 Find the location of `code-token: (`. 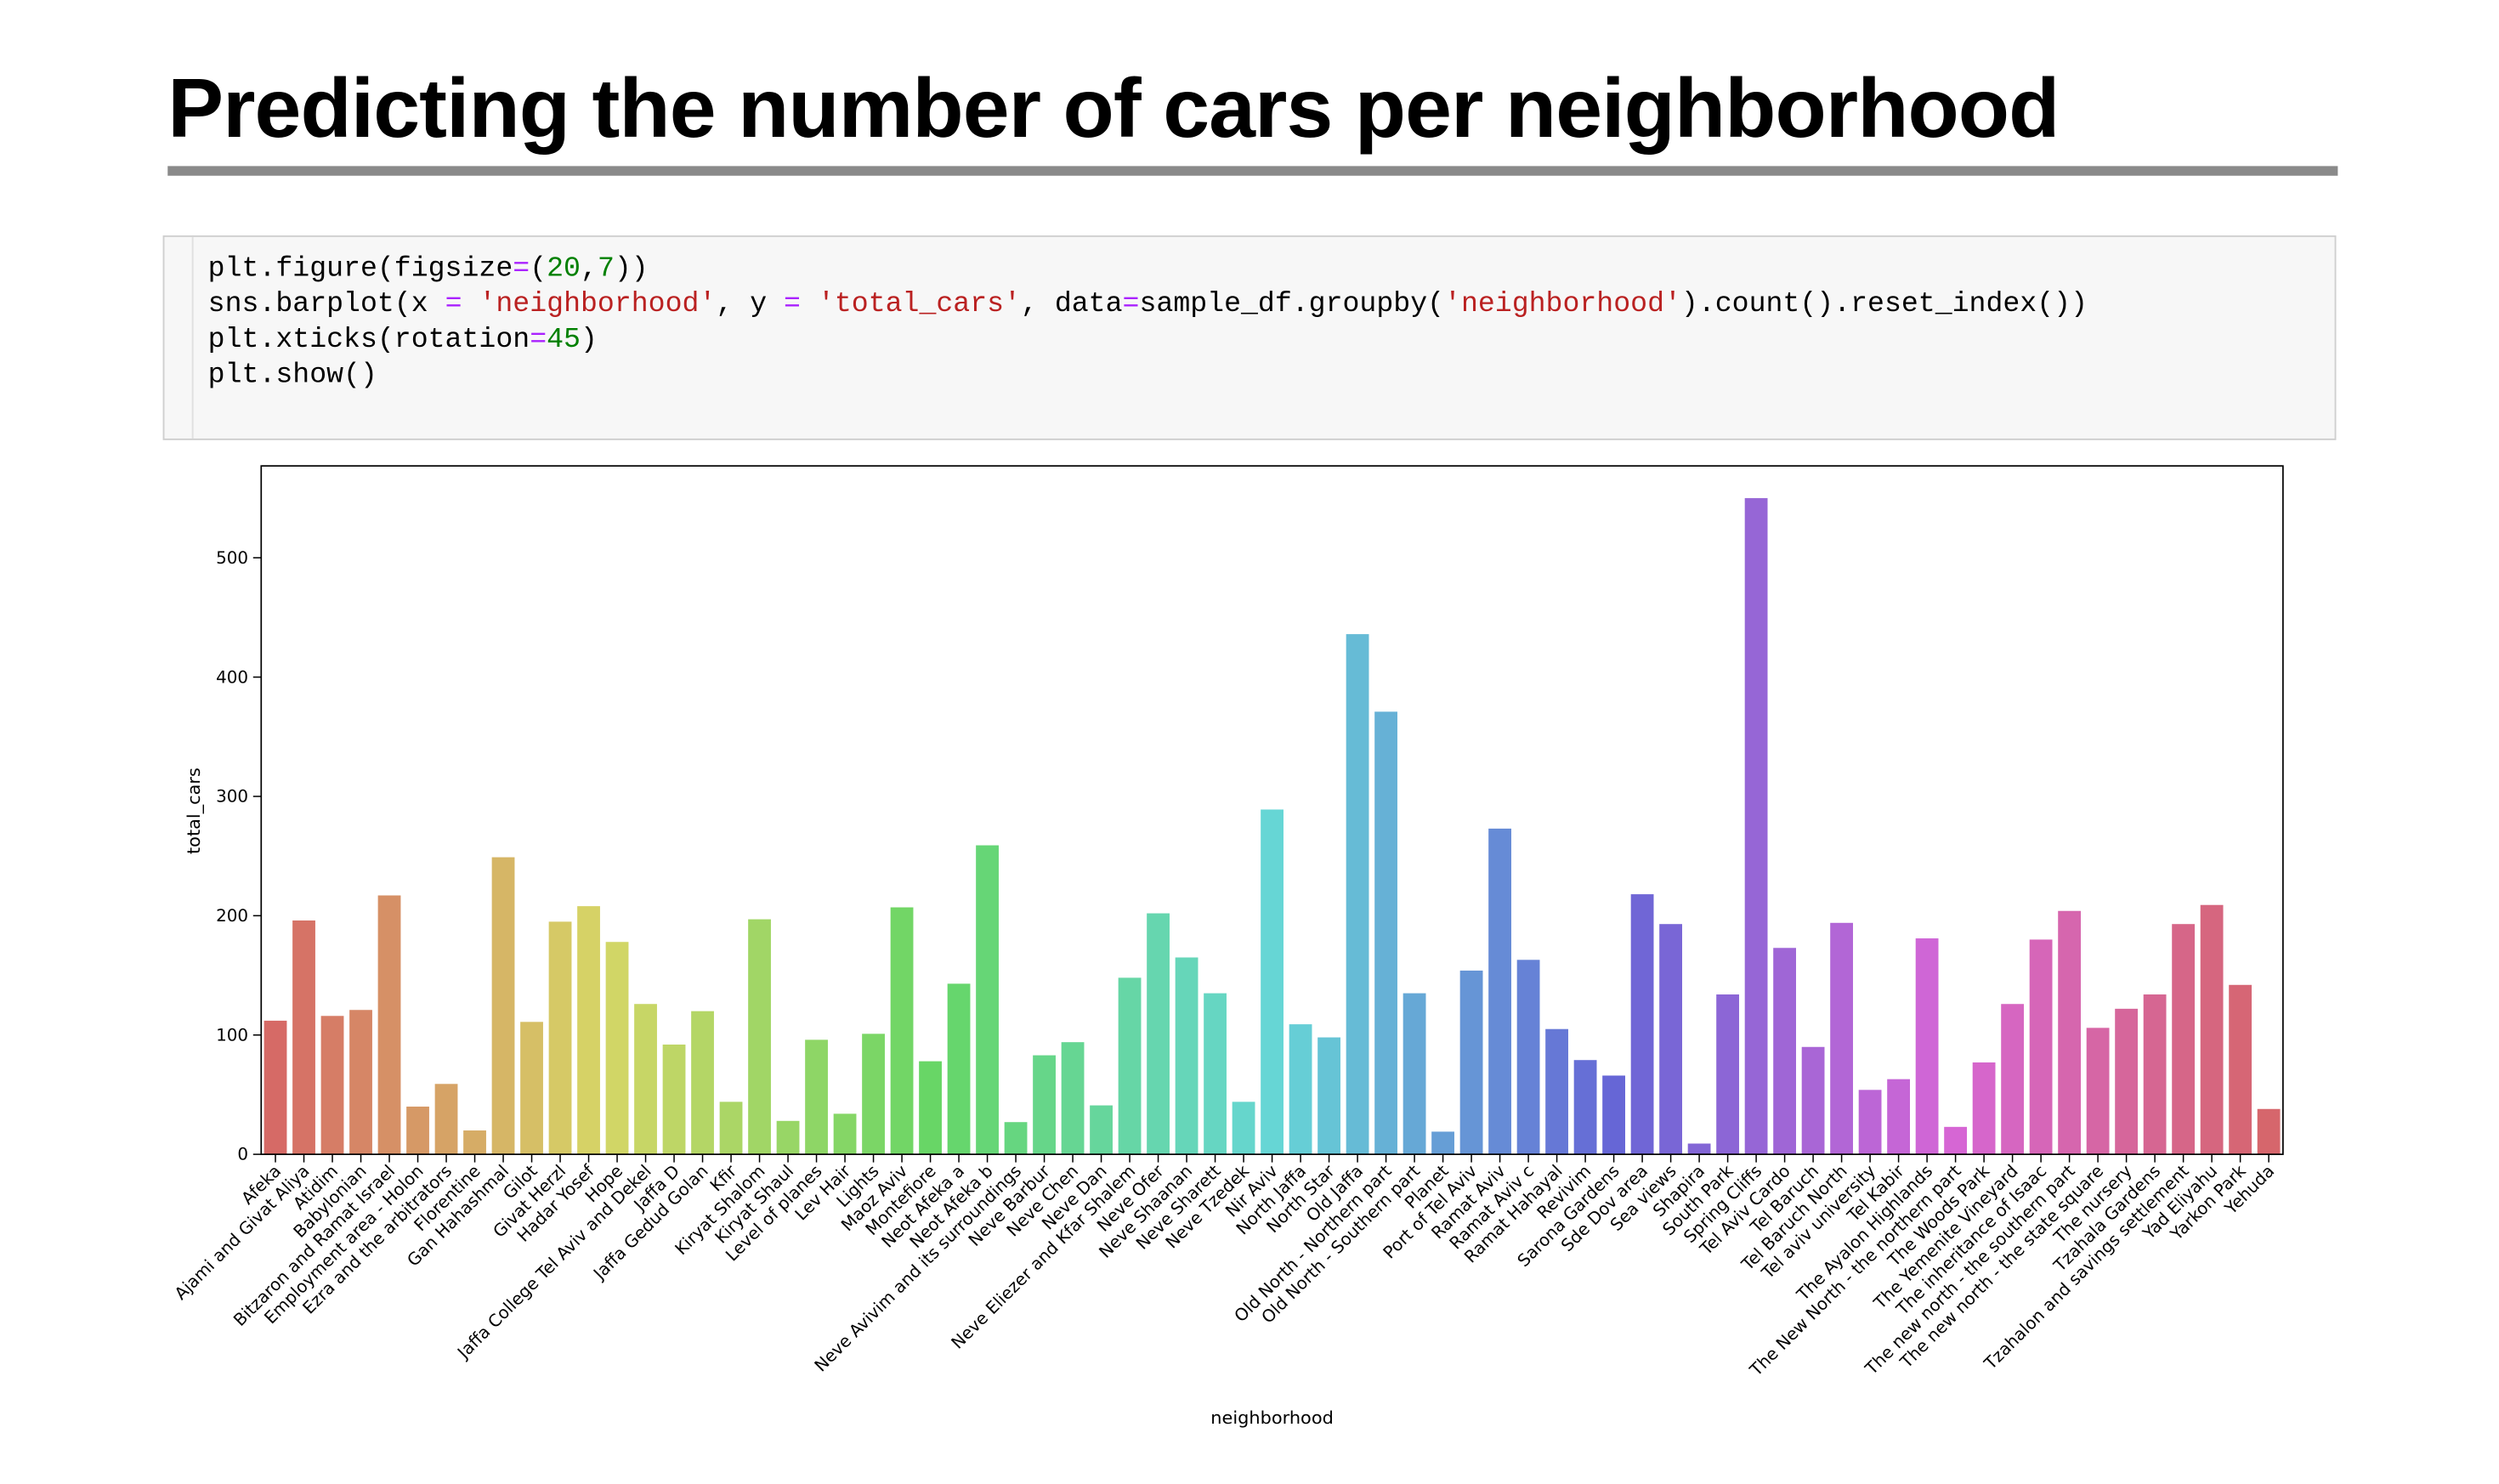

code-token: ( is located at coordinates (538, 269).